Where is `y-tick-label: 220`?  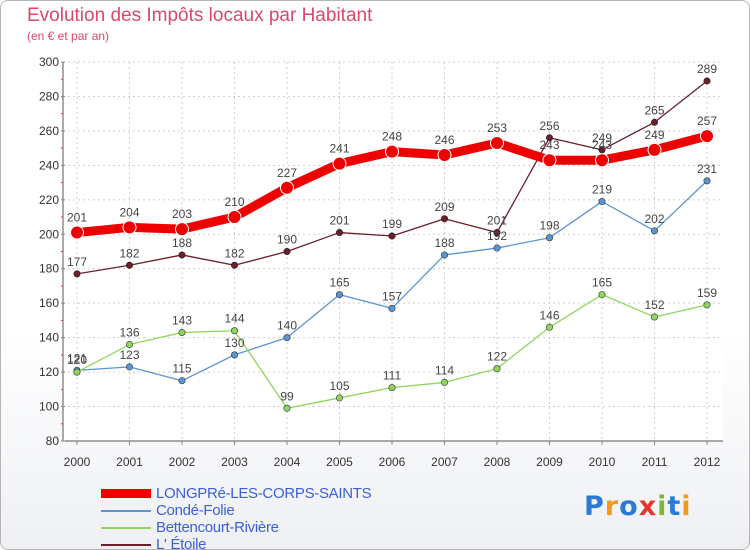
y-tick-label: 220 is located at coordinates (49, 200).